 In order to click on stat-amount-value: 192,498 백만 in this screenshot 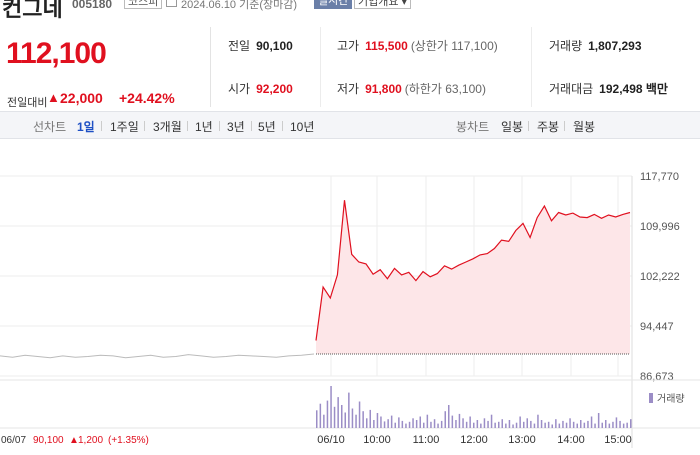, I will do `click(633, 89)`.